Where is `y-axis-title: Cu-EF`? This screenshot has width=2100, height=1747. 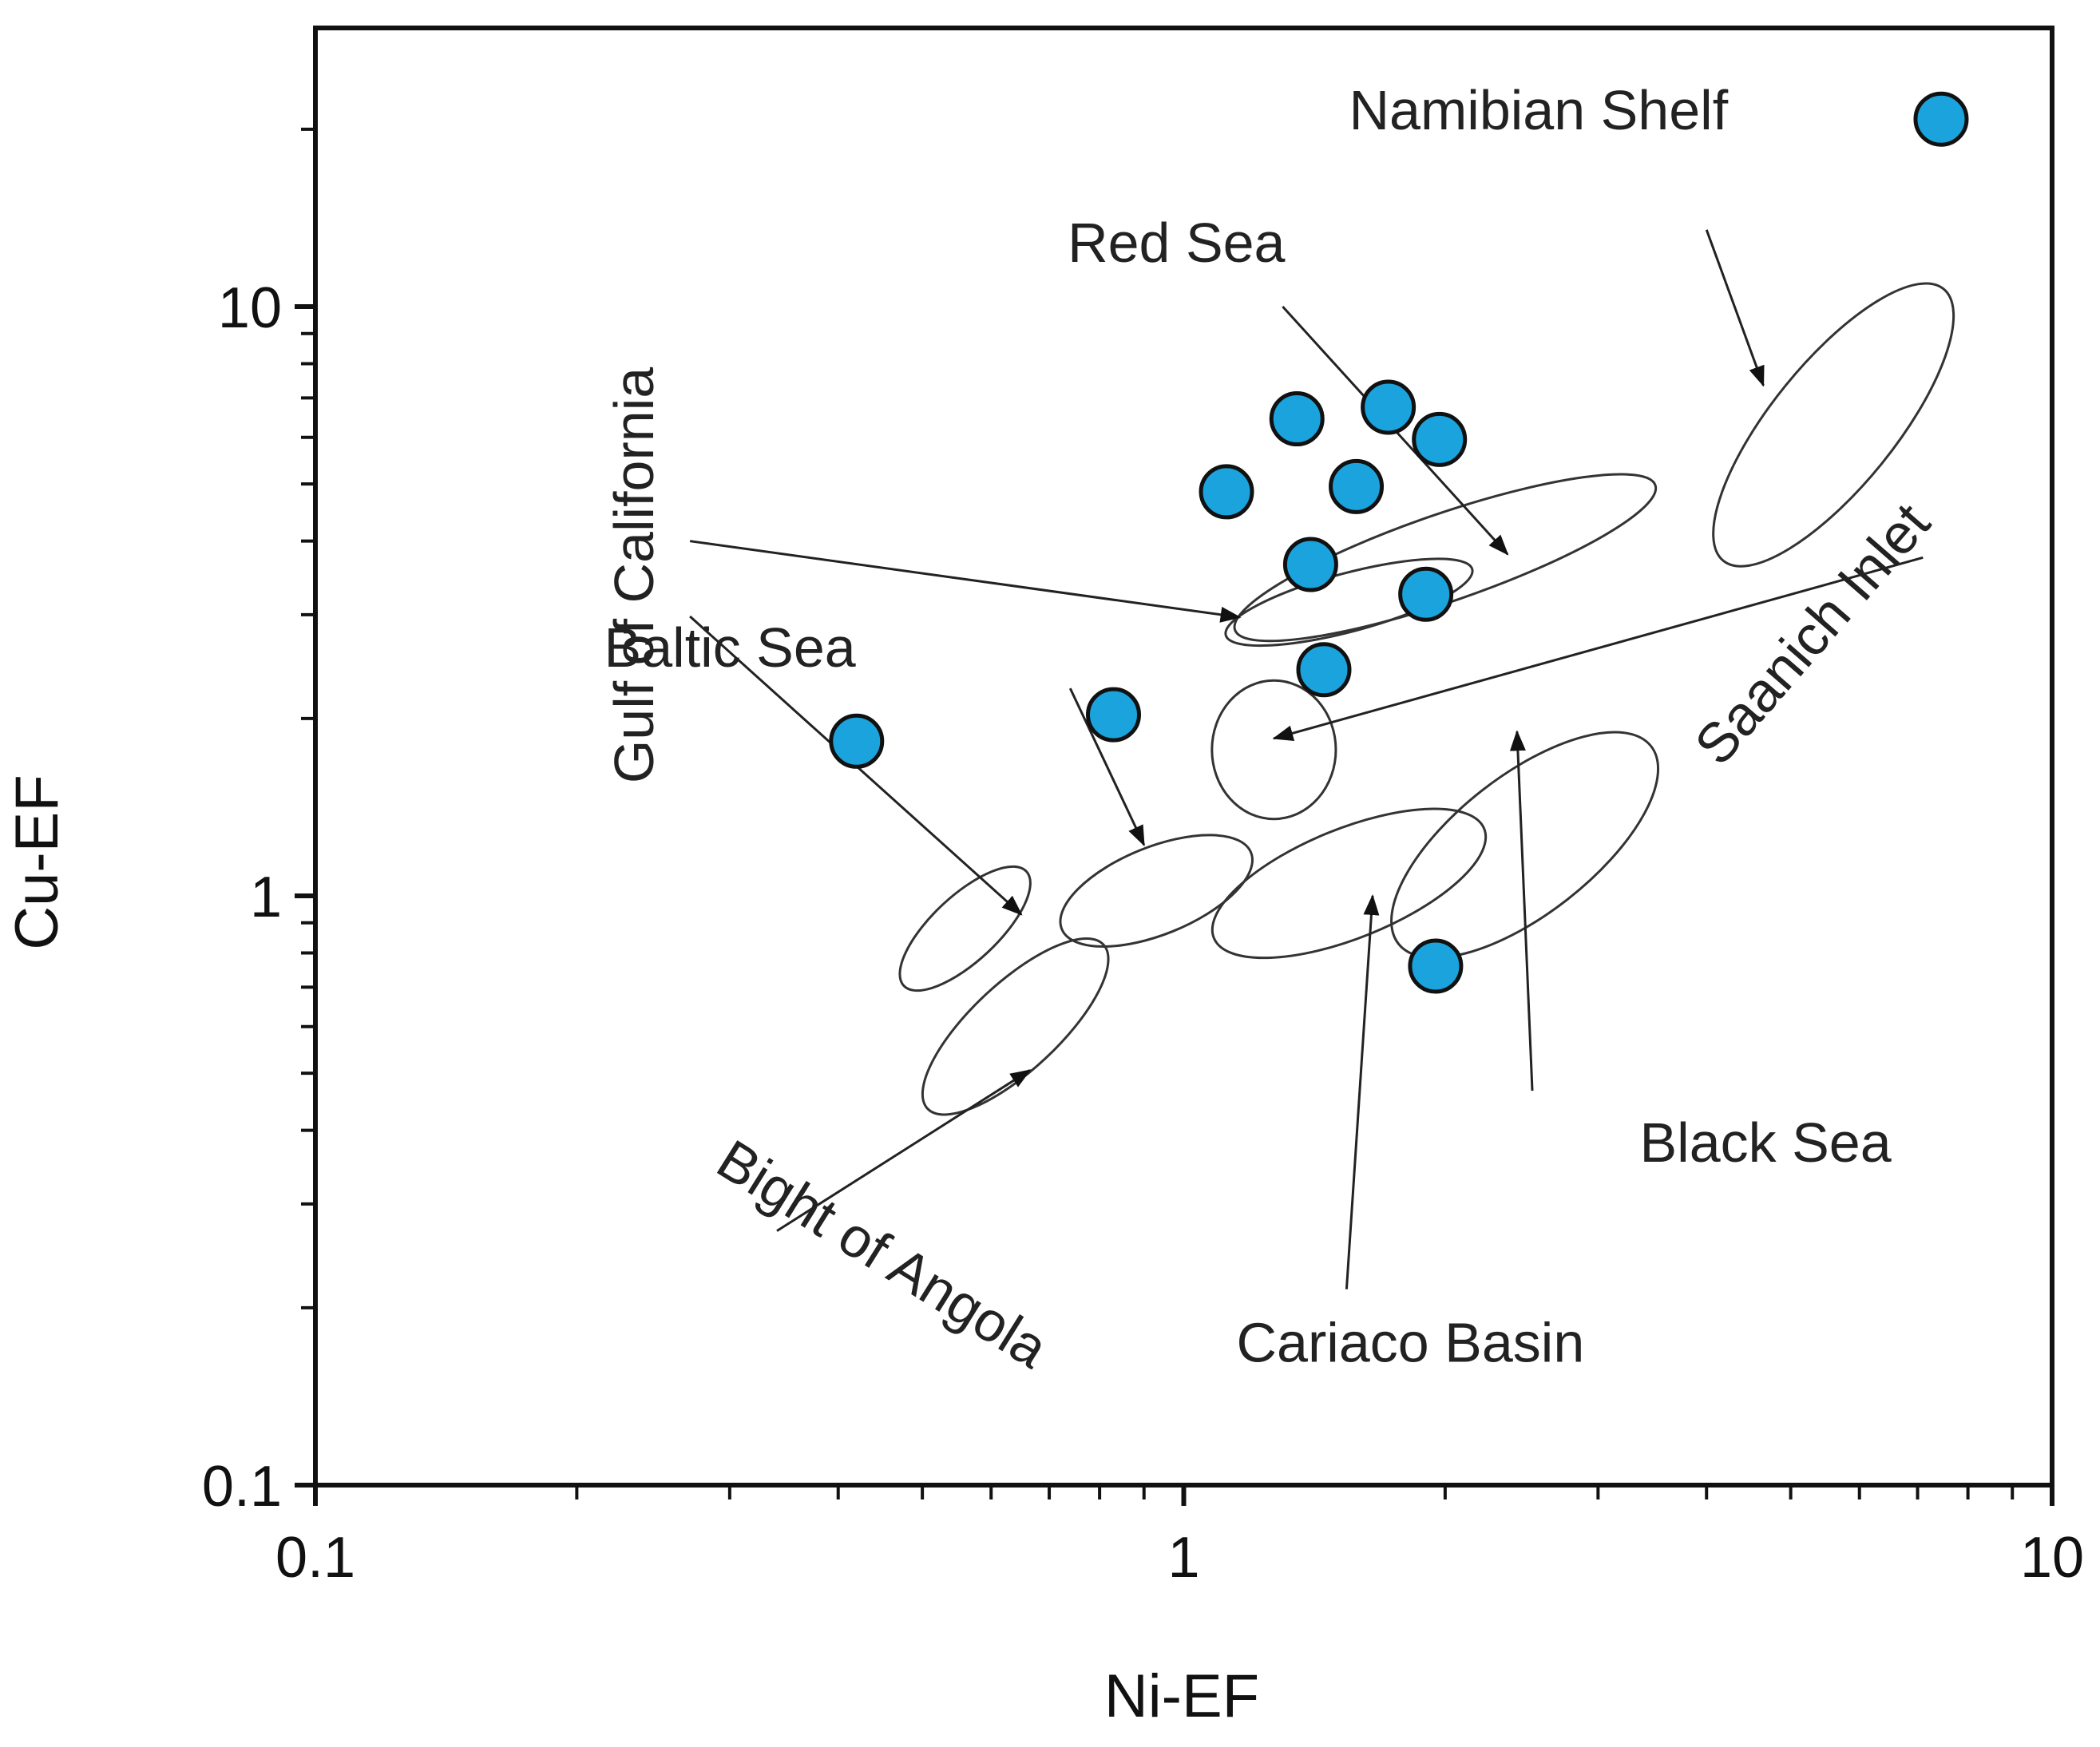 y-axis-title: Cu-EF is located at coordinates (37, 862).